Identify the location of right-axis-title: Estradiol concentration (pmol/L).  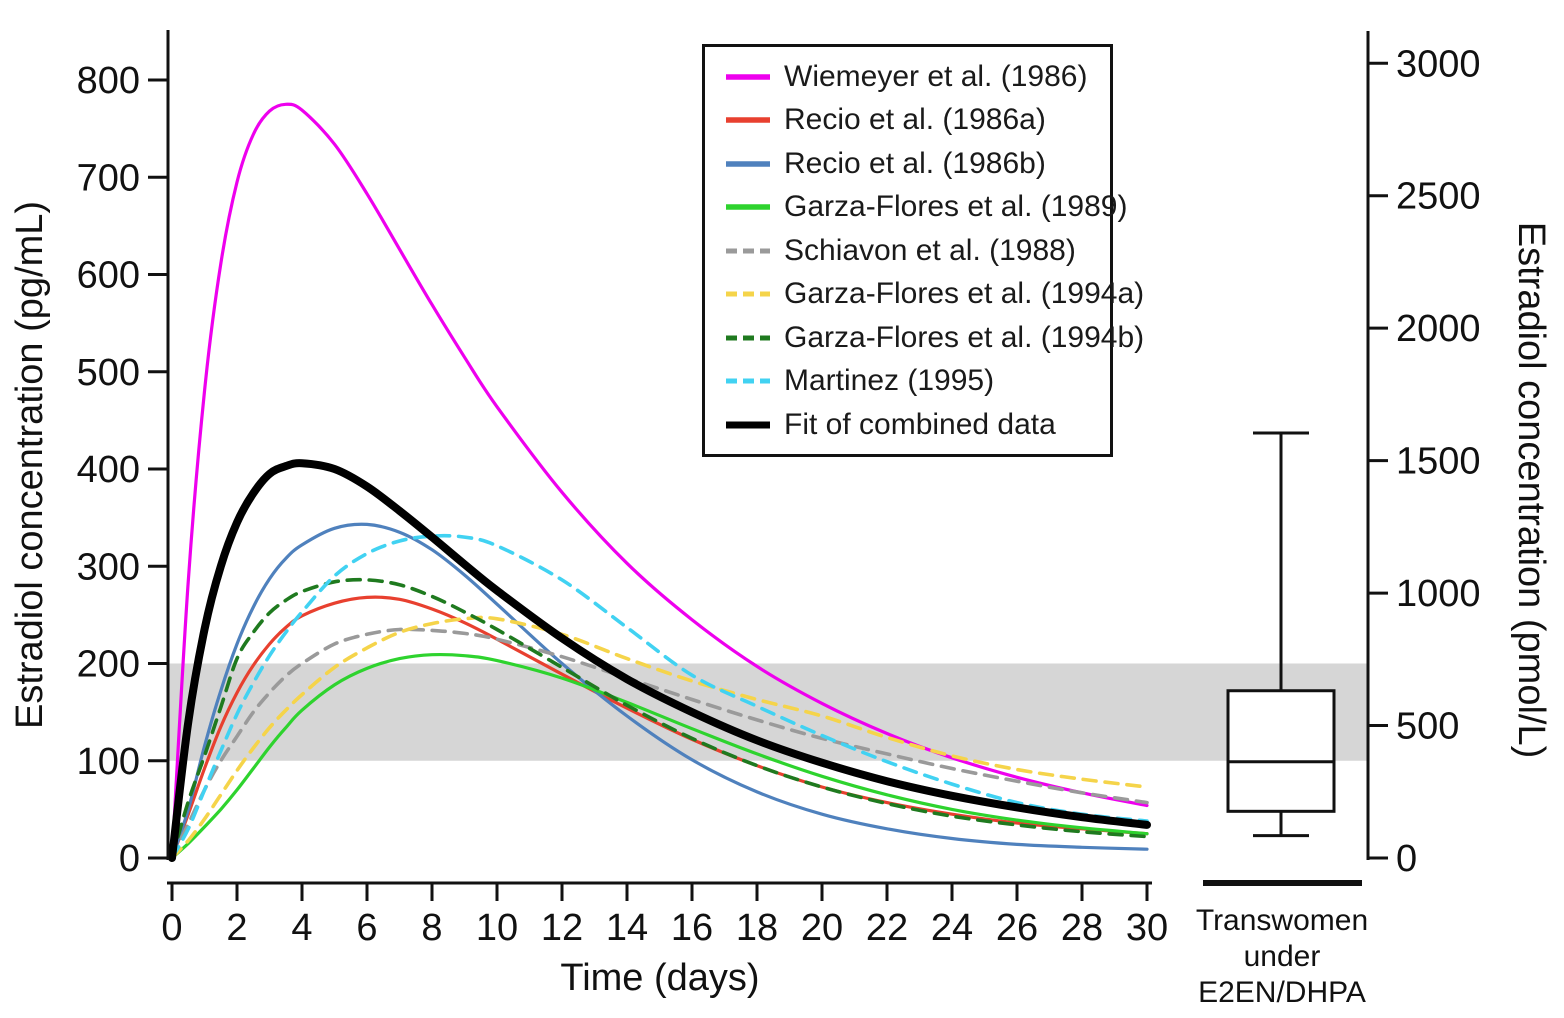
(1531, 490).